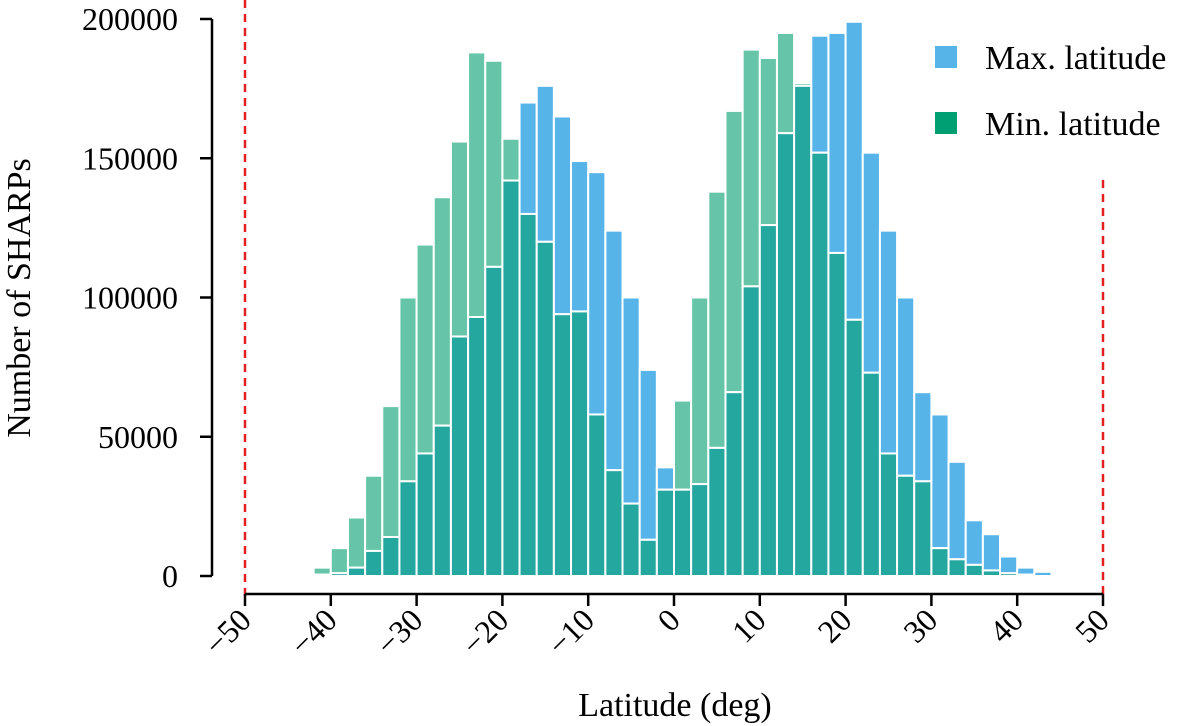  What do you see at coordinates (946, 123) in the screenshot?
I see `legend-swatch-min-latitude` at bounding box center [946, 123].